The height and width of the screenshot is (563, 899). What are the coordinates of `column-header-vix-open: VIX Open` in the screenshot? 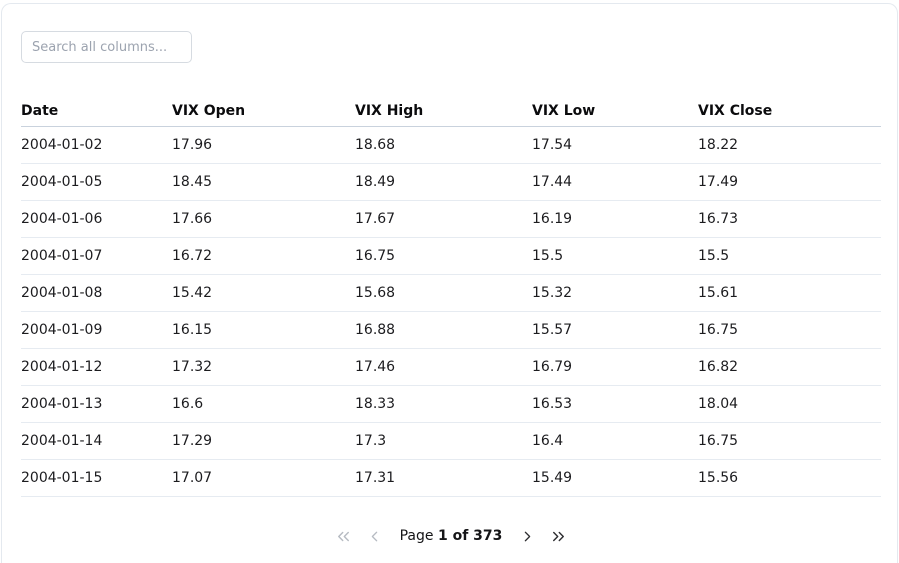 It's located at (263, 111).